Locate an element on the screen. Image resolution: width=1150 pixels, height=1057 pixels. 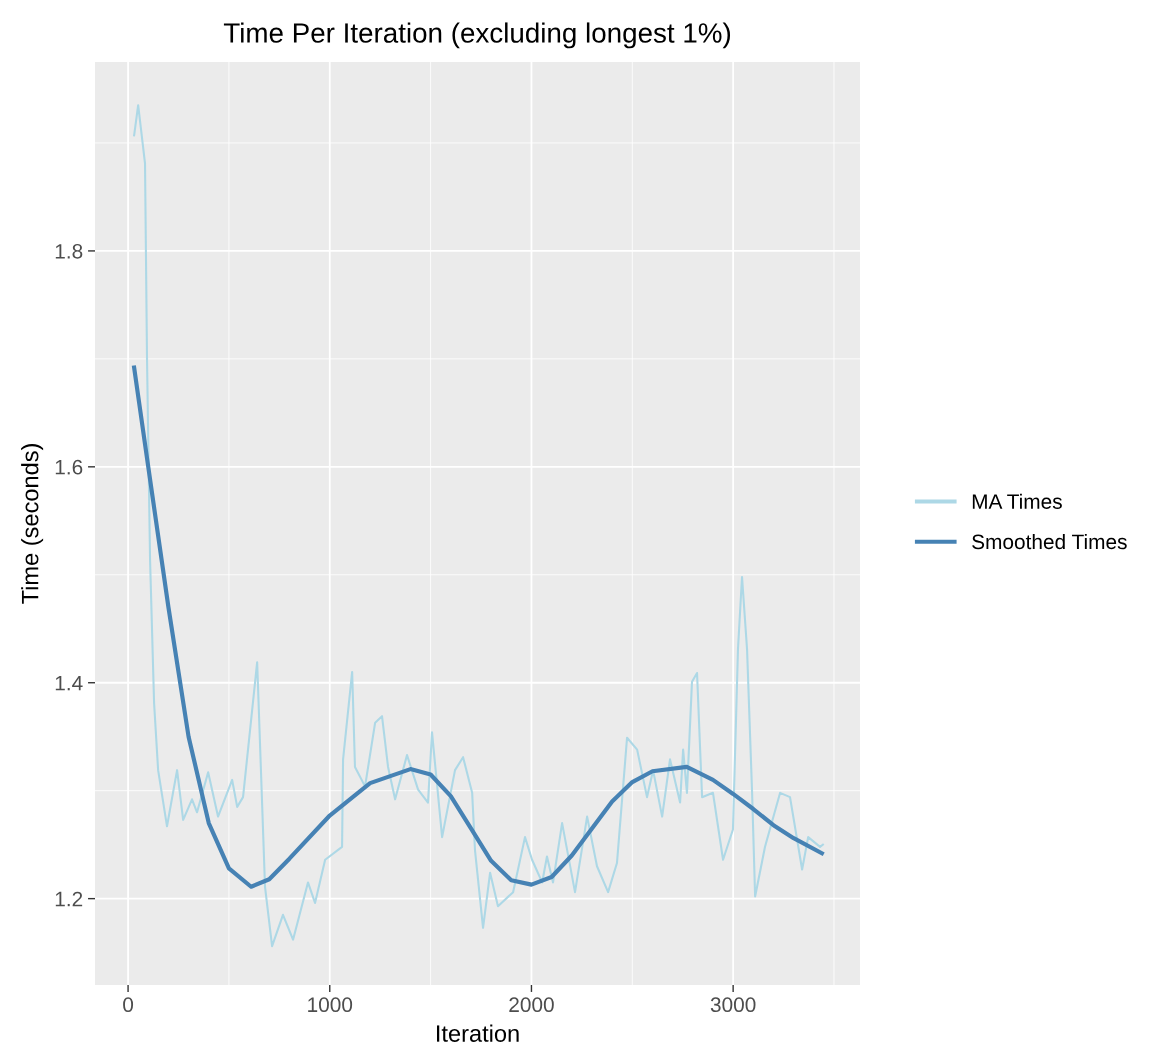
y-axis-title: Time (seconds) is located at coordinates (32, 524).